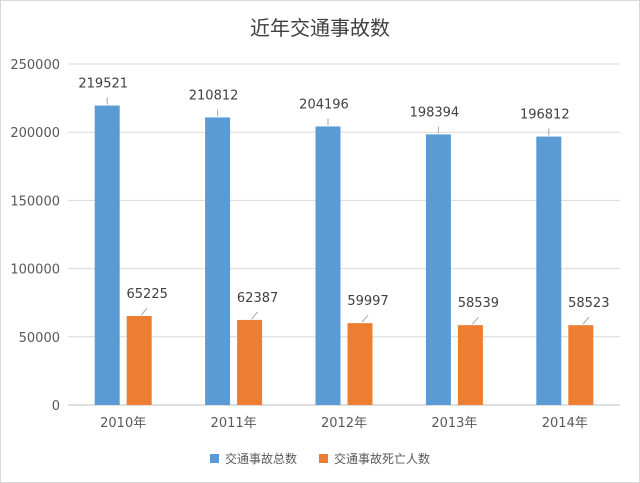  What do you see at coordinates (123, 423) in the screenshot?
I see `x-tick-label: 2010年` at bounding box center [123, 423].